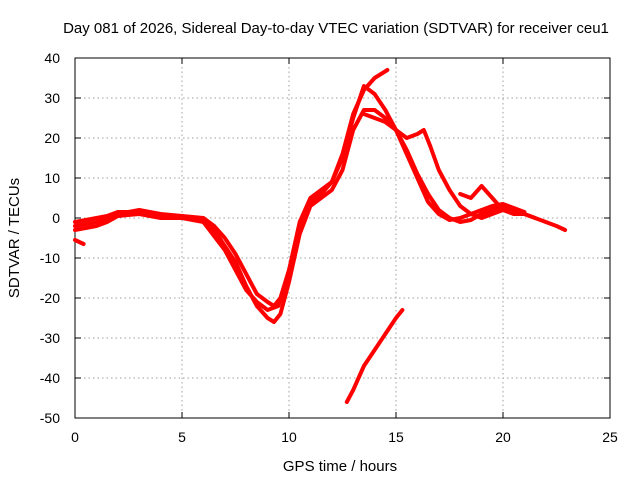 The width and height of the screenshot is (640, 480). What do you see at coordinates (182, 437) in the screenshot?
I see `x-tick-label: 5` at bounding box center [182, 437].